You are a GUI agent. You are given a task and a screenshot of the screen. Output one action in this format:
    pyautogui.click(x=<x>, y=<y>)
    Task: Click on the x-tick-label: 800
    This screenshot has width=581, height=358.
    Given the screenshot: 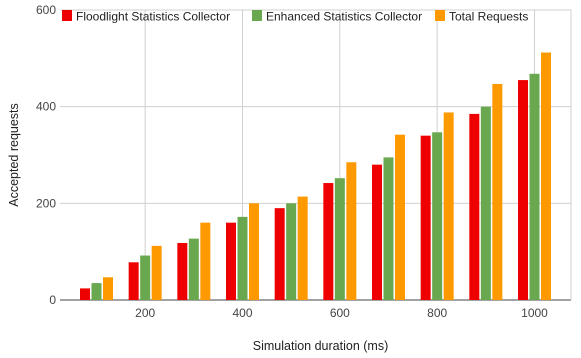 What is the action you would take?
    pyautogui.click(x=437, y=313)
    